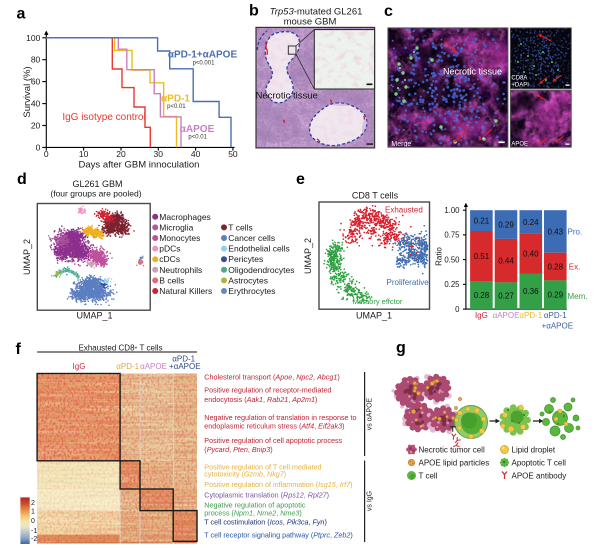 Image resolution: width=600 pixels, height=548 pixels. What do you see at coordinates (254, 11) in the screenshot?
I see `svg-text: b` at bounding box center [254, 11].